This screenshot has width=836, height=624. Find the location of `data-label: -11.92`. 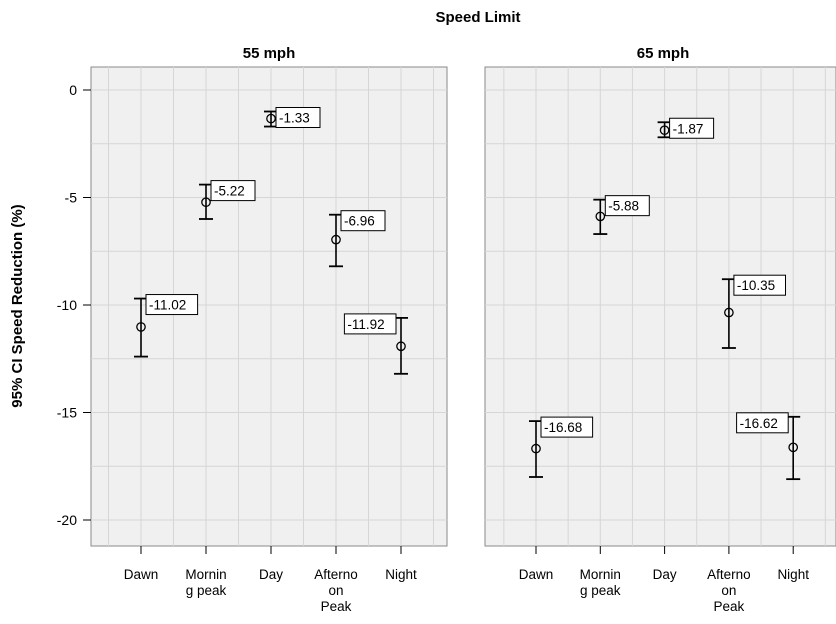

data-label: -11.92 is located at coordinates (365, 324).